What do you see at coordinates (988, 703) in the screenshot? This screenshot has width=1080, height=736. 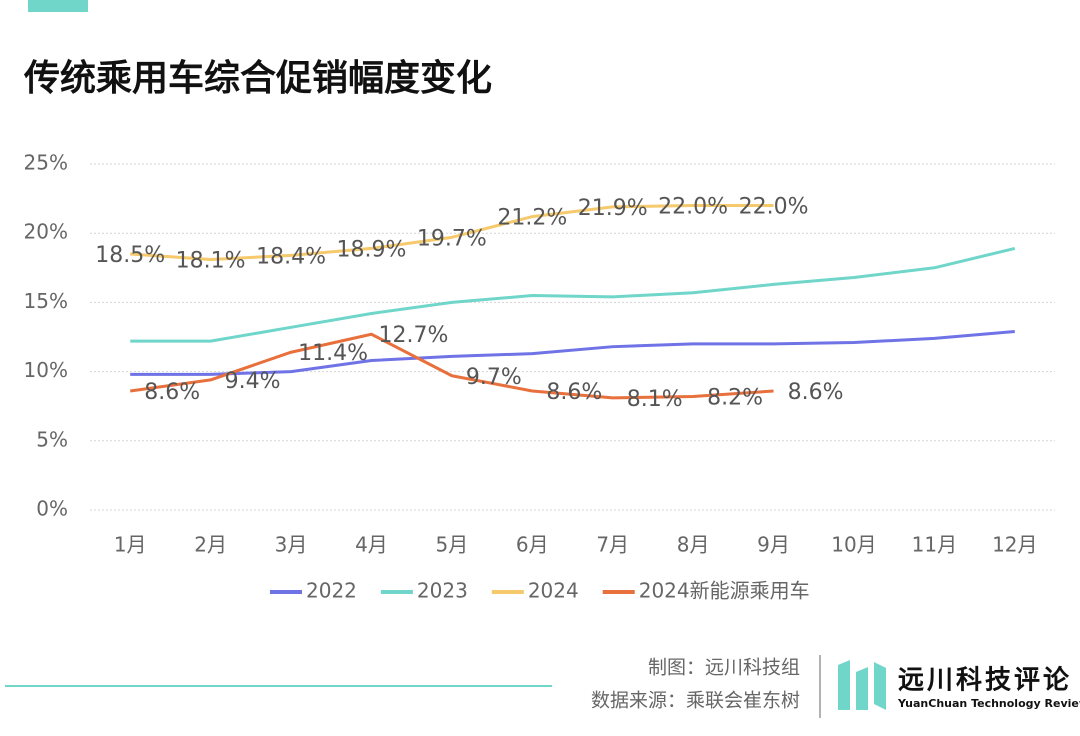 I see `brand-en: YuanChuan Technology Review` at bounding box center [988, 703].